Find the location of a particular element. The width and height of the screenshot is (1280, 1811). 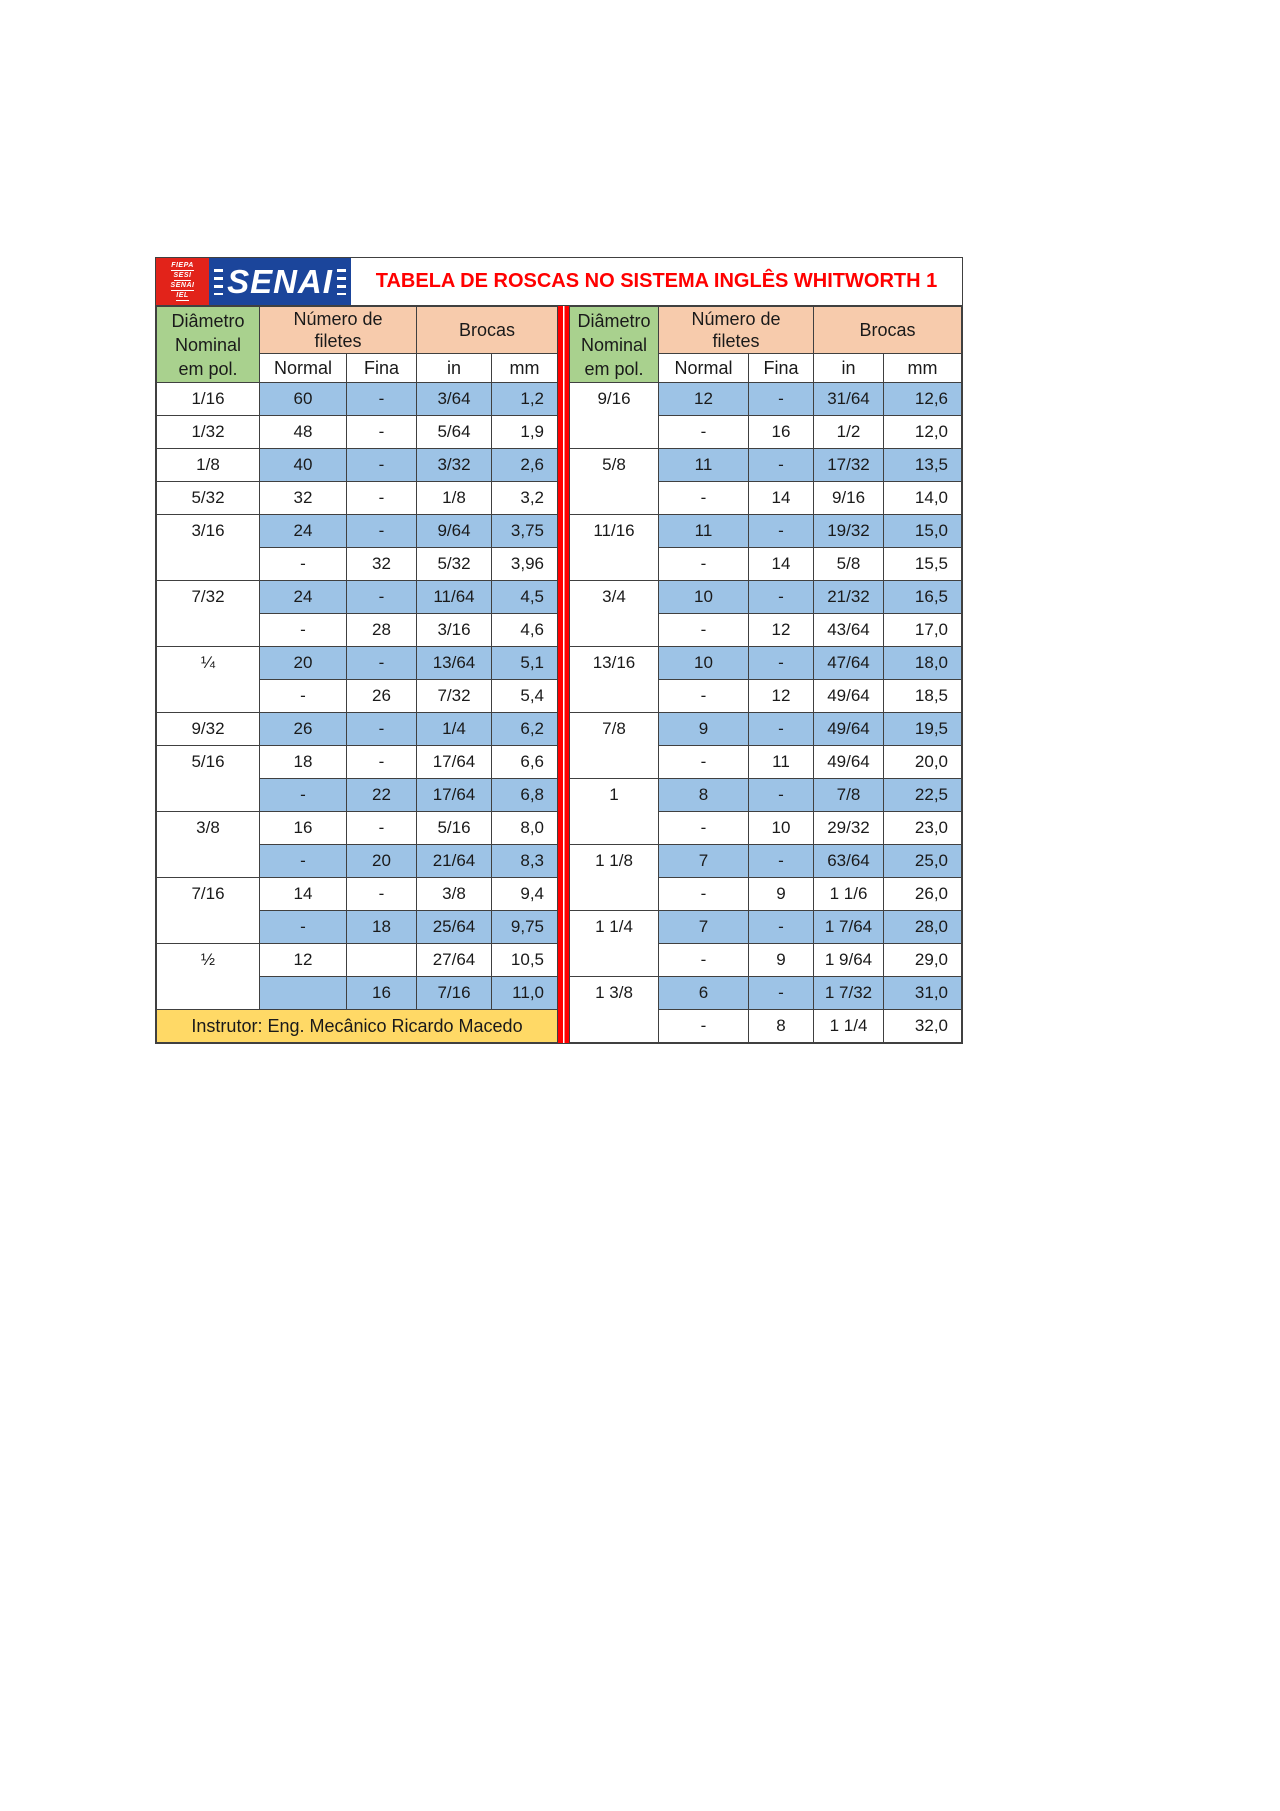

mm-cell: 12,6 is located at coordinates (922, 399).